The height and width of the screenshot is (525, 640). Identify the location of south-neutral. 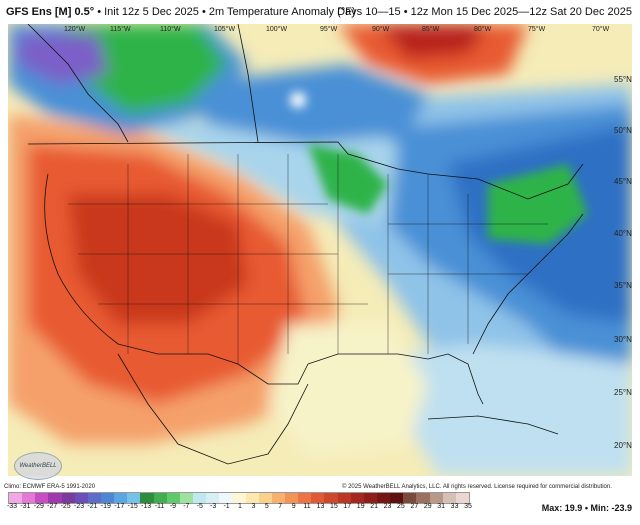
(348, 389).